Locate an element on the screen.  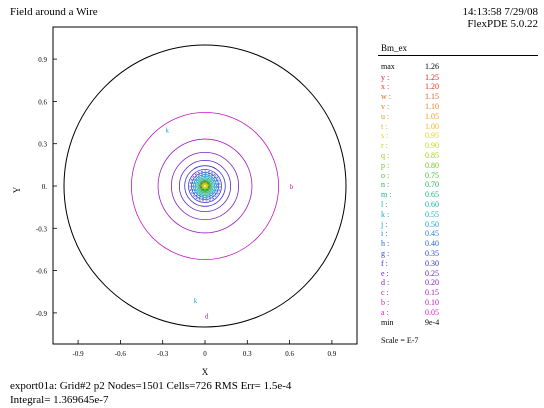
legend-level-value: 0.60 is located at coordinates (432, 204).